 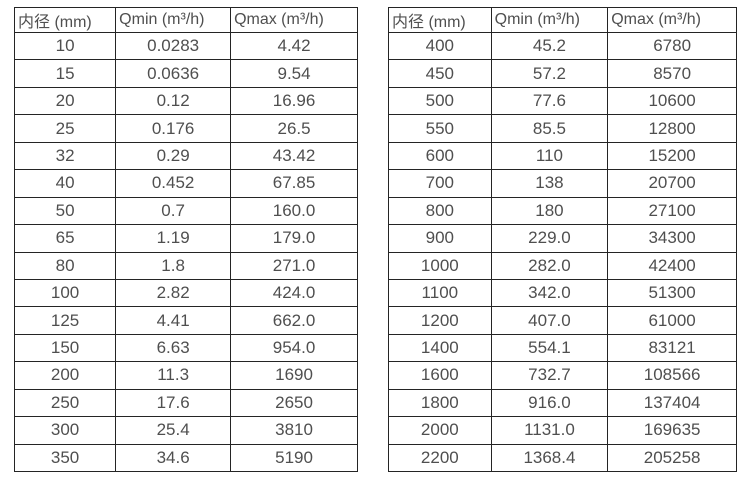 What do you see at coordinates (440, 101) in the screenshot?
I see `table-cell: 500` at bounding box center [440, 101].